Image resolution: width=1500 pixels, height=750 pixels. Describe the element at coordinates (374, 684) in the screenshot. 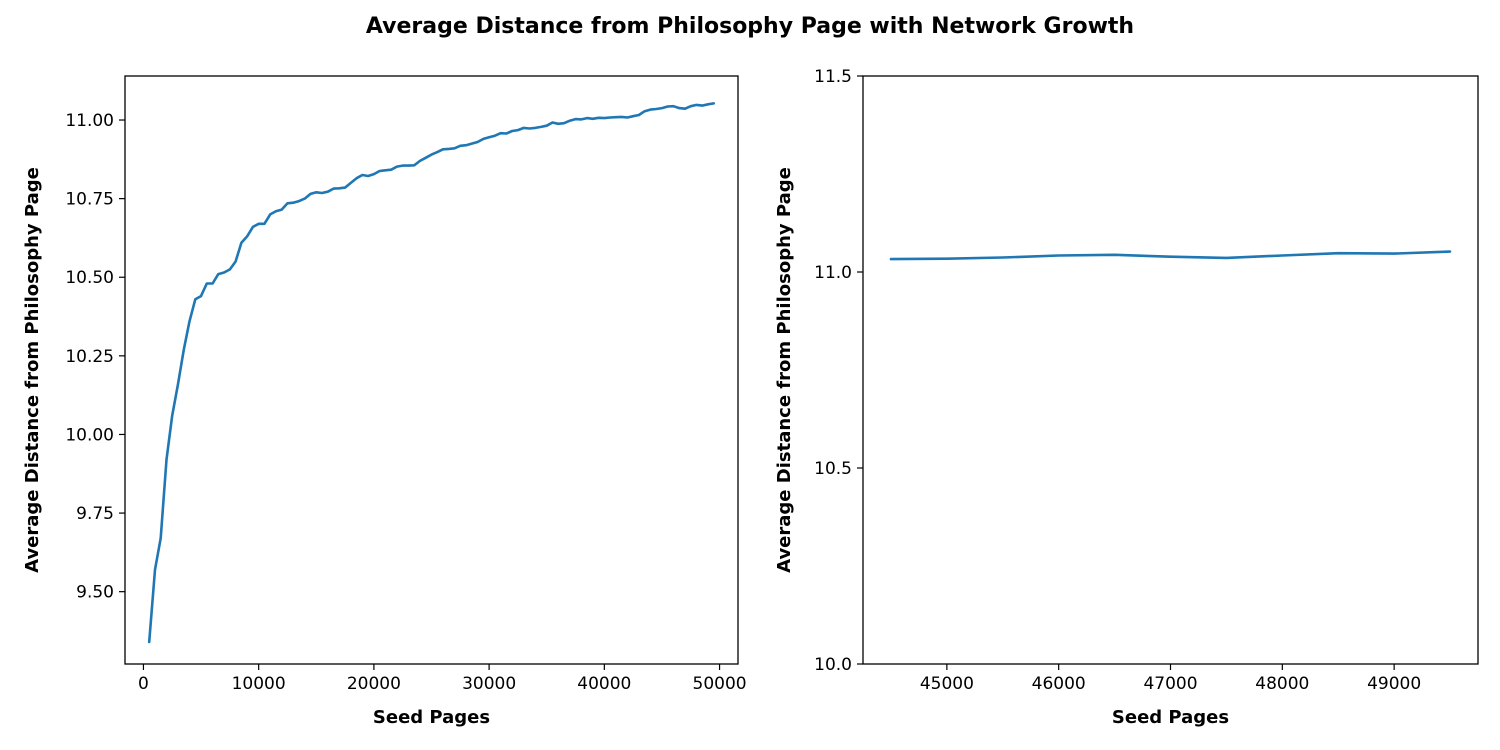

I see `left-x-tick-label: 20000` at that location.